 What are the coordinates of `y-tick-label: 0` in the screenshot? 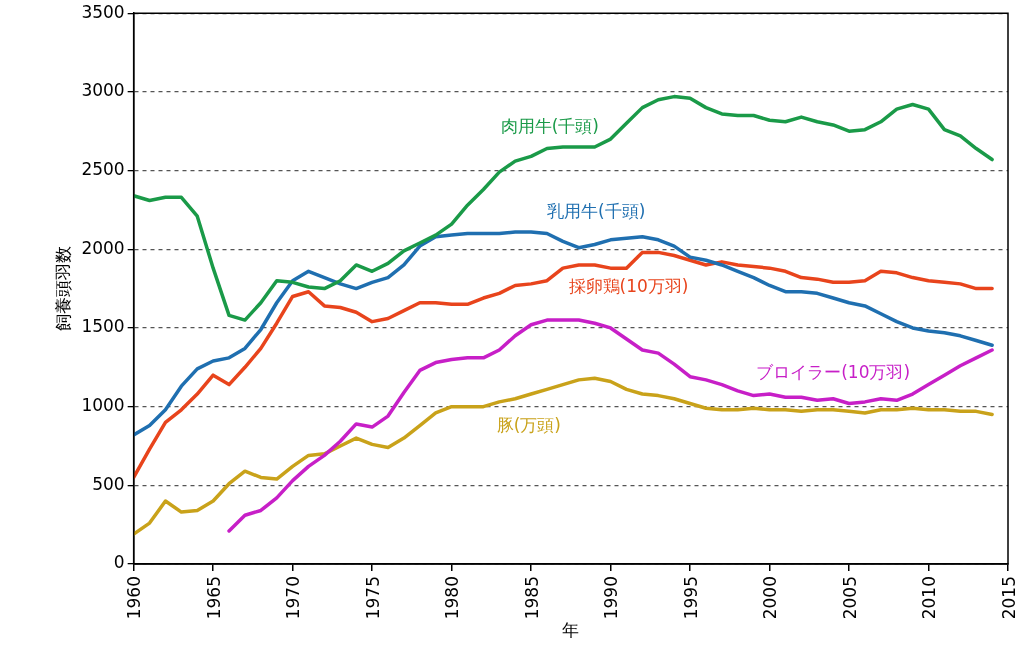 It's located at (119, 562).